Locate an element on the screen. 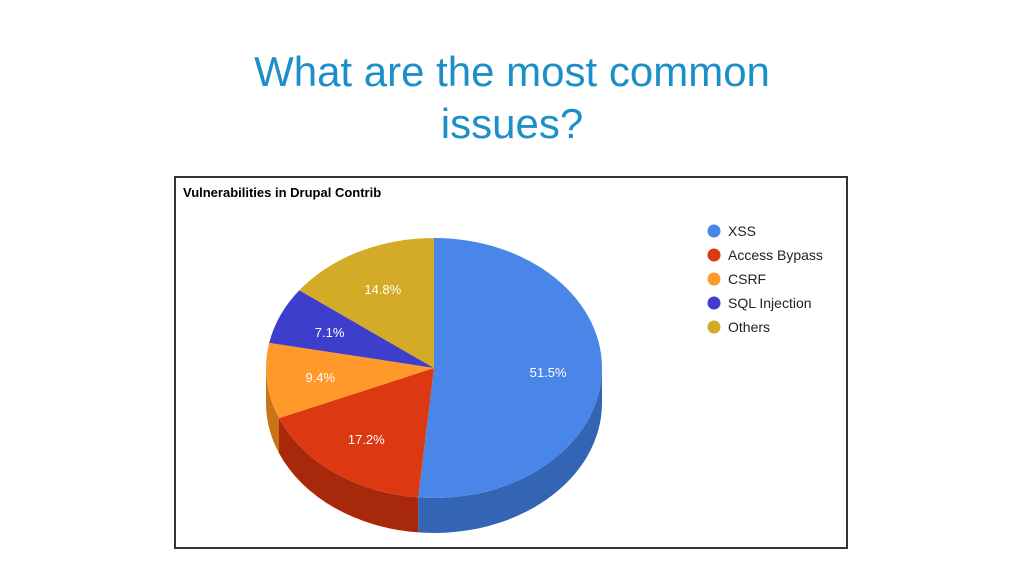 This screenshot has width=1024, height=576. slice-access-bypass is located at coordinates (356, 433).